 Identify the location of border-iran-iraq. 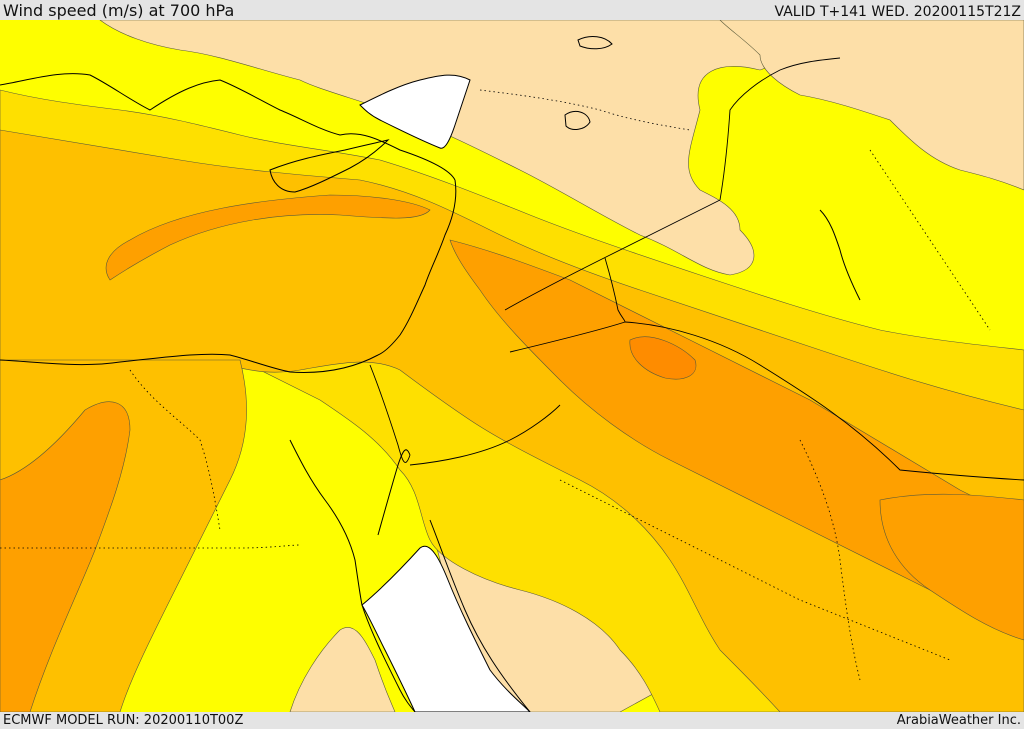
(780, 129).